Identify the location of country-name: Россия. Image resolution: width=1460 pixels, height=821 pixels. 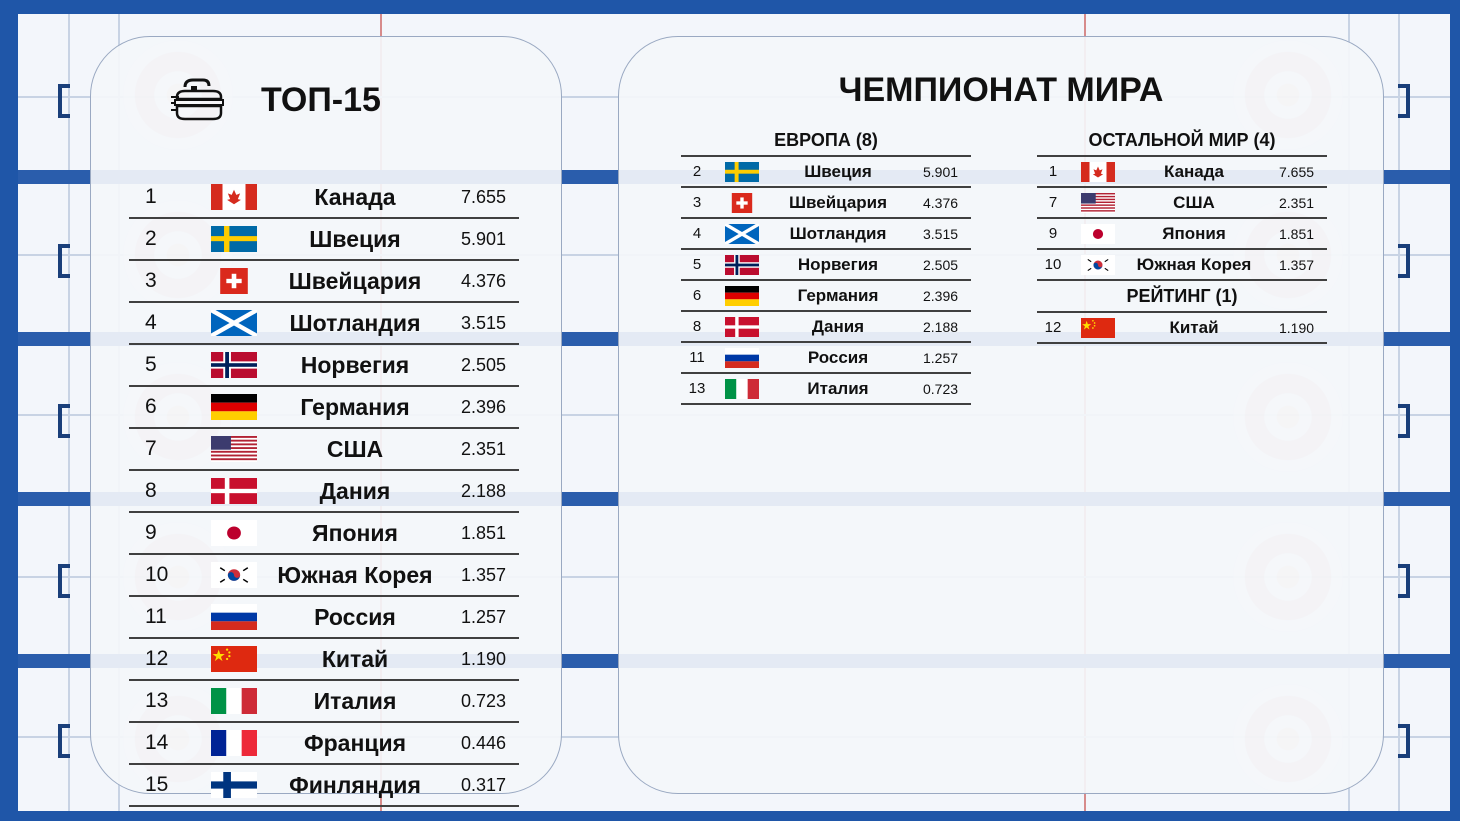
(838, 357).